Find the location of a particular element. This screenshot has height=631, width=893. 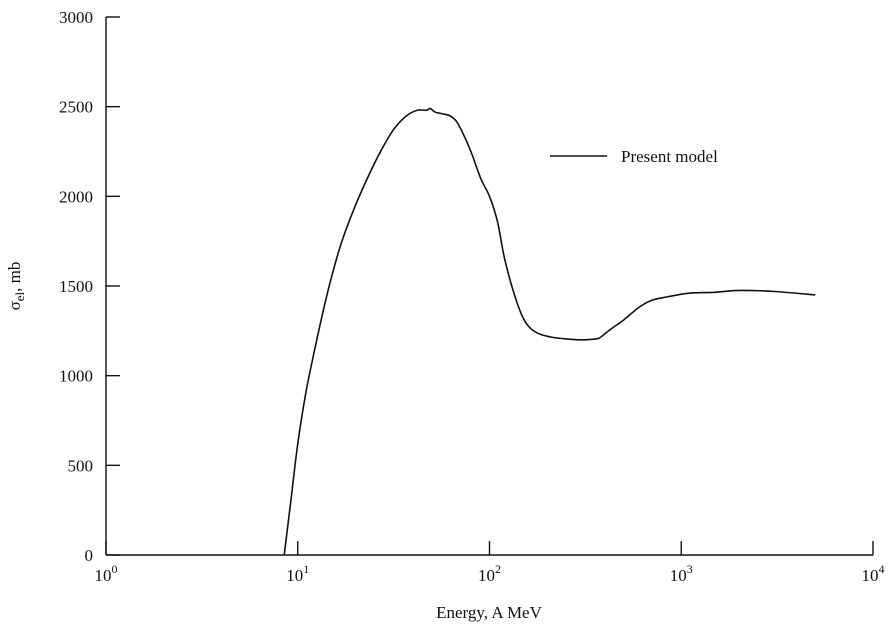

x-tick-label: 10² is located at coordinates (489, 573).